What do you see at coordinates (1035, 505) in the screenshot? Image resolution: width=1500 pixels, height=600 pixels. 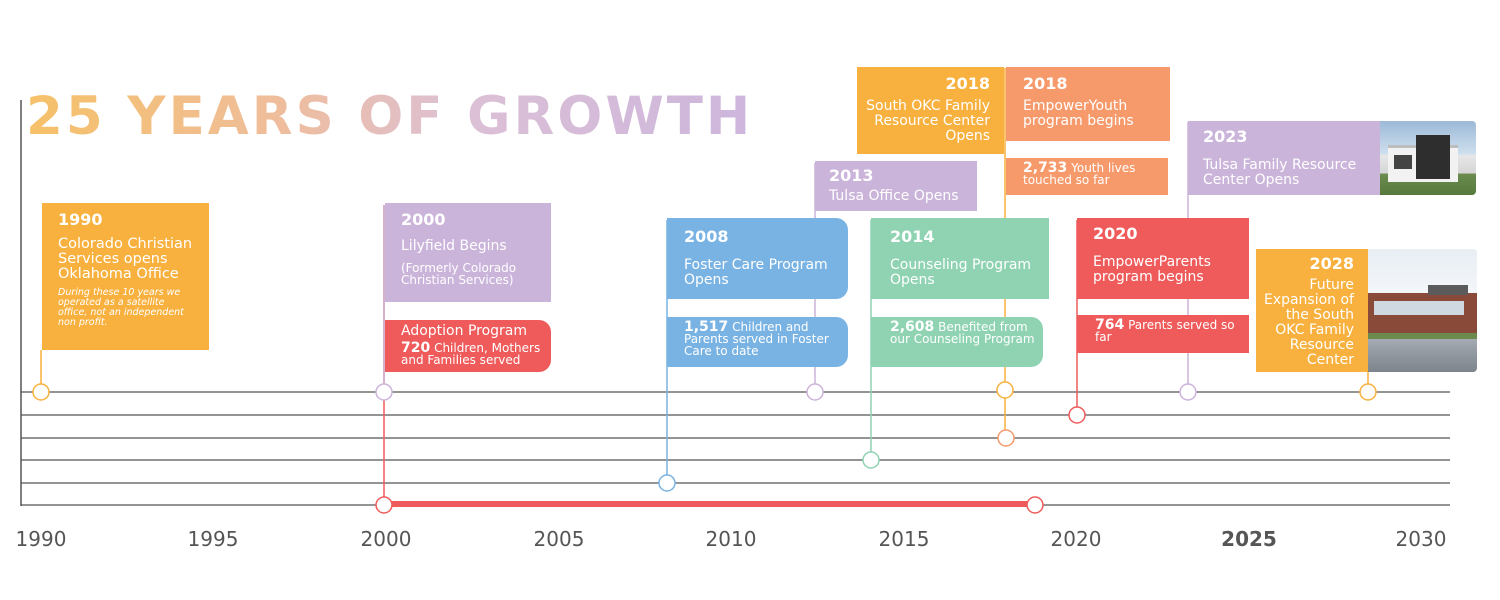 I see `marker-adoption-end` at bounding box center [1035, 505].